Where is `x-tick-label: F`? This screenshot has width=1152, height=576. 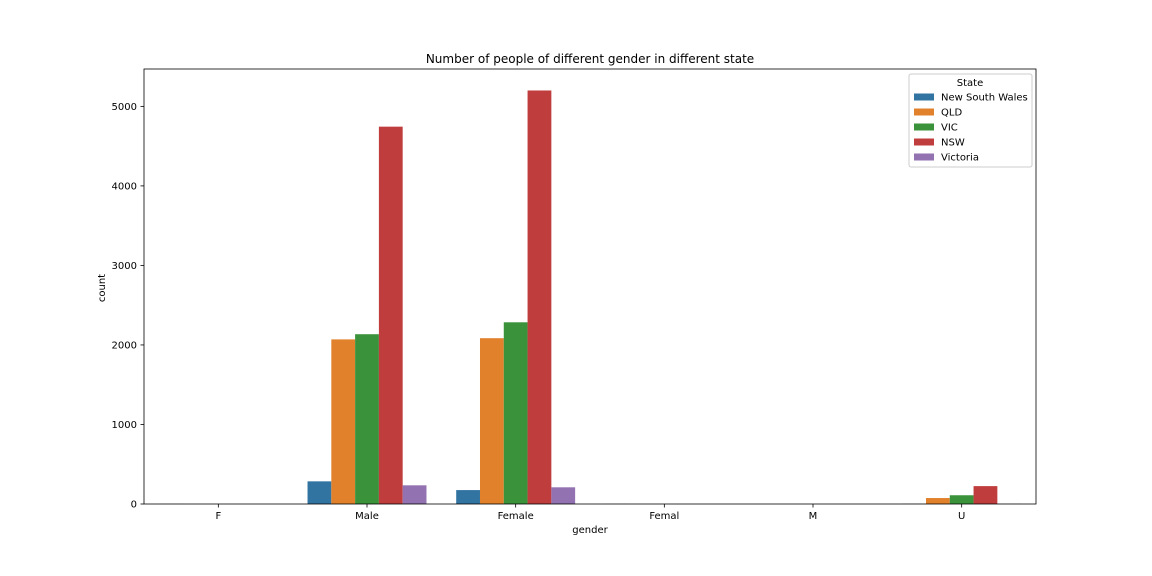
x-tick-label: F is located at coordinates (218, 516).